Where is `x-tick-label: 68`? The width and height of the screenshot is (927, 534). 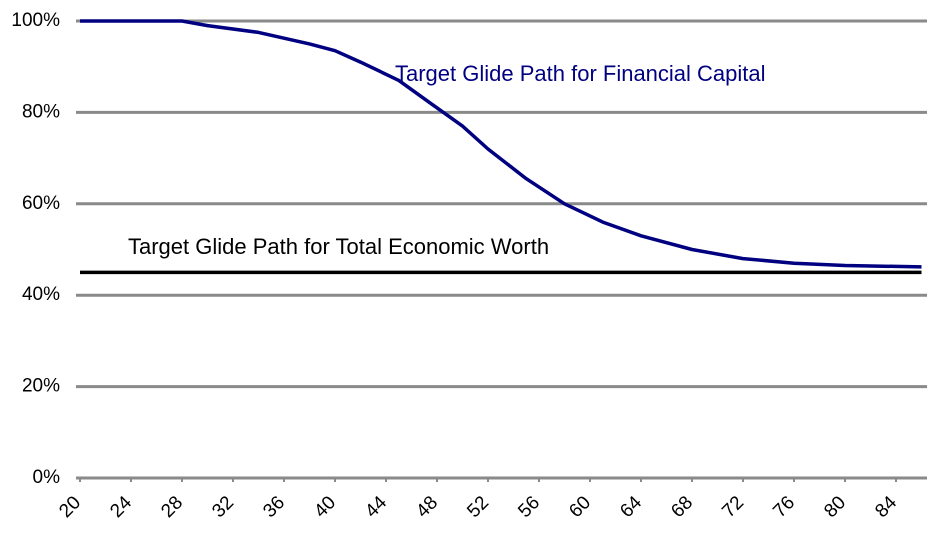
x-tick-label: 68 is located at coordinates (682, 507).